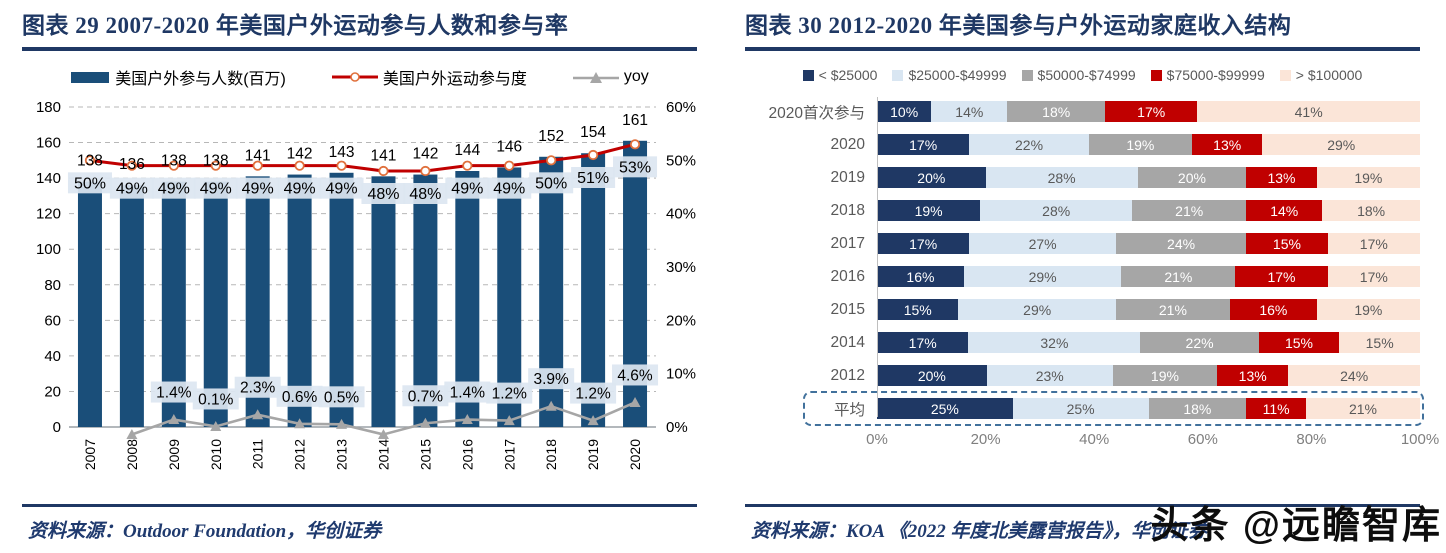 This screenshot has width=1446, height=553. What do you see at coordinates (681, 320) in the screenshot?
I see `right-axis-tick: 20%` at bounding box center [681, 320].